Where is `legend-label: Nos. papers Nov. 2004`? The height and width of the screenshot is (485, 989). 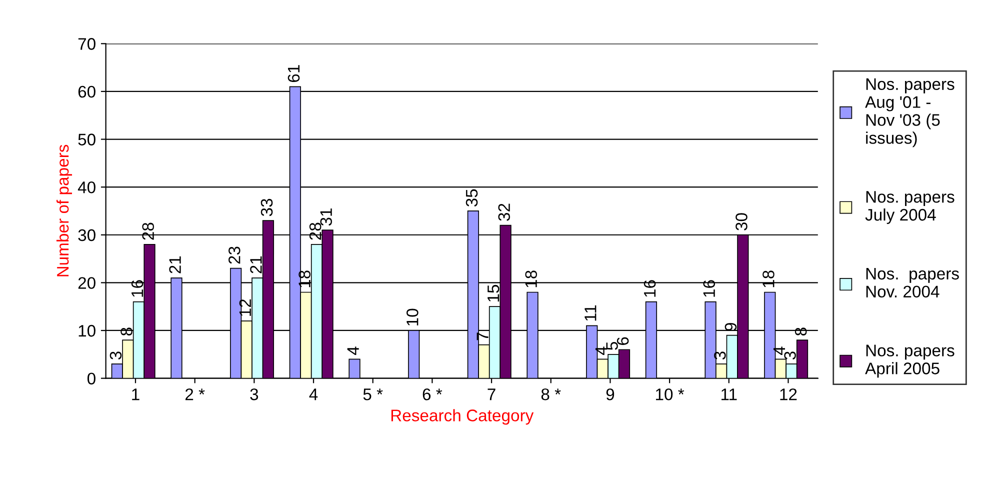
legend-label: Nos. papers Nov. 2004 is located at coordinates (912, 283).